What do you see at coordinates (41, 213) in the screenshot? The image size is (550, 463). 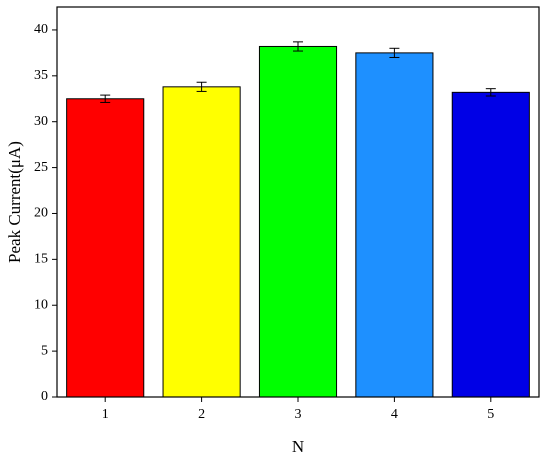 I see `y-tick-label: 20` at bounding box center [41, 213].